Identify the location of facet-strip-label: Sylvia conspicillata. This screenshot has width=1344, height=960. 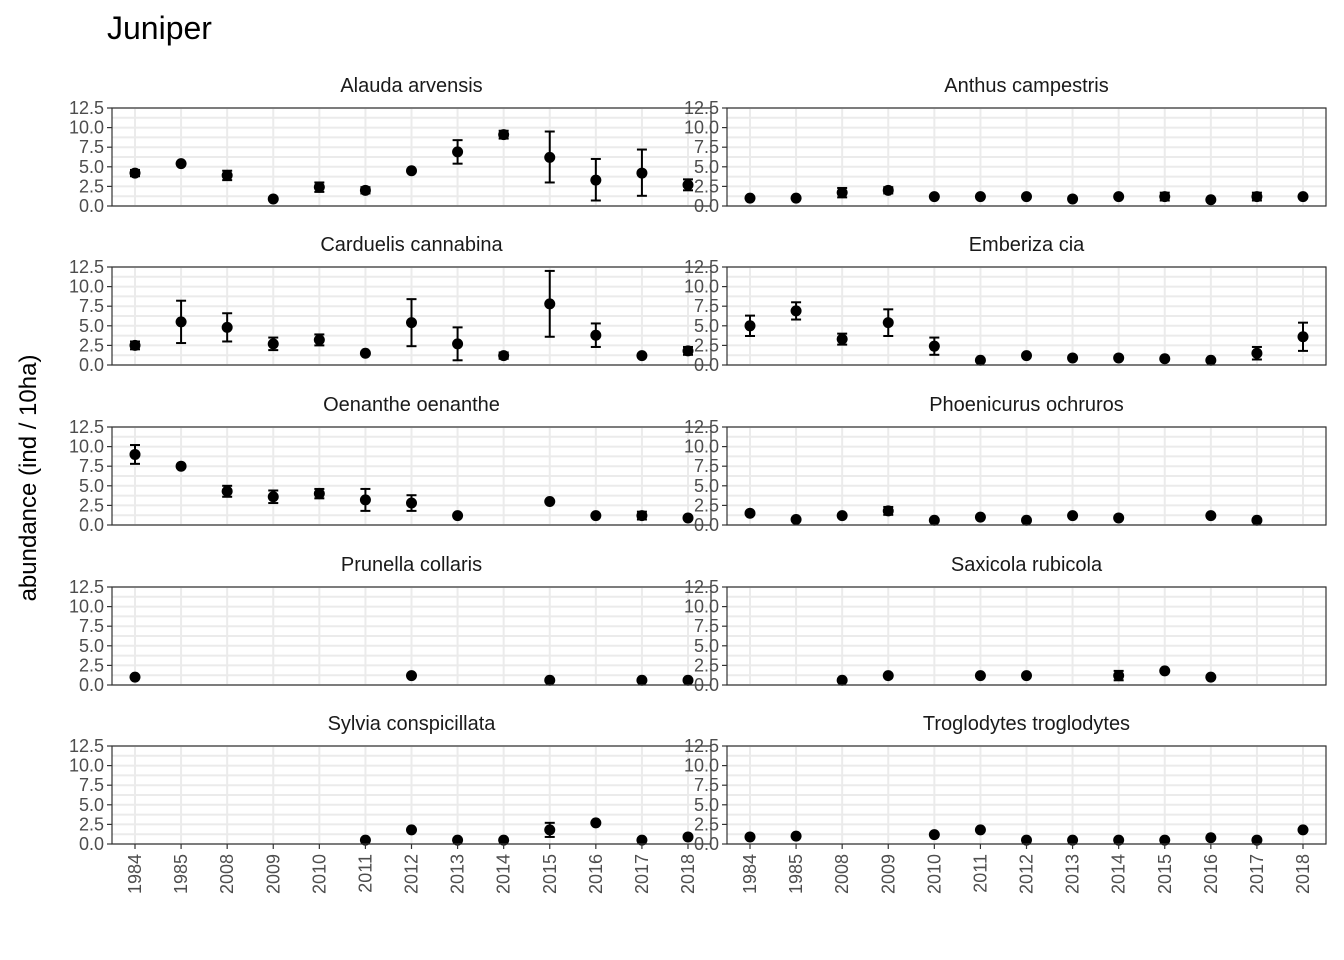
(412, 724).